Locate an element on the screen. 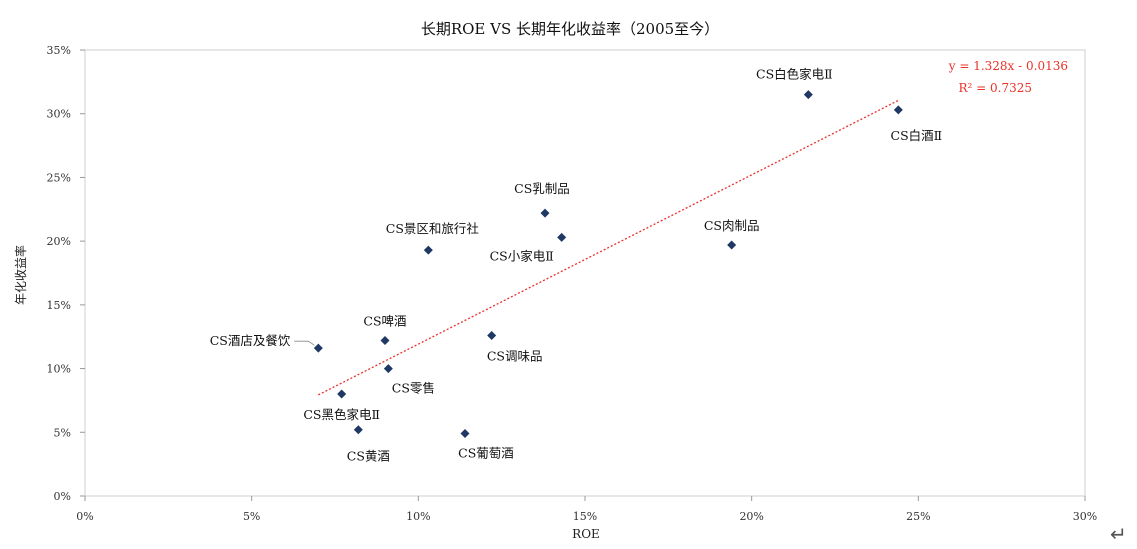  y-axis-title: 年化收益率 is located at coordinates (20, 275).